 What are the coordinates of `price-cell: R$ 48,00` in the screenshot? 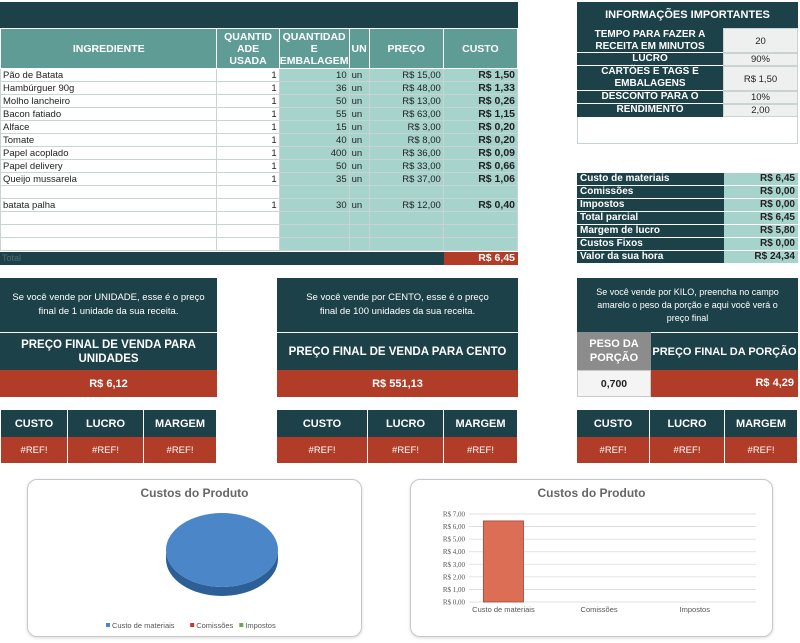 It's located at (406, 88).